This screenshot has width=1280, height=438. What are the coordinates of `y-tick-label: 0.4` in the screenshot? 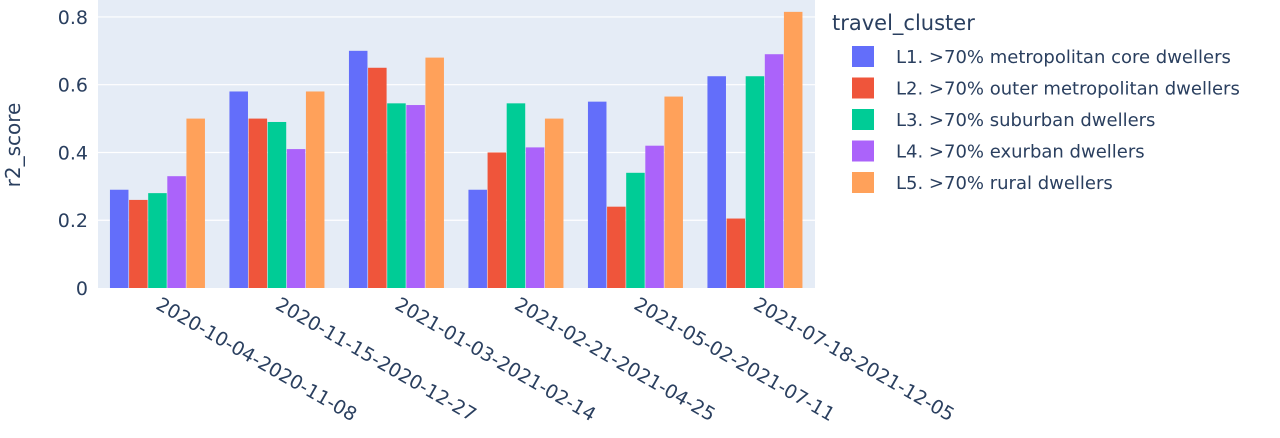 It's located at (73, 153).